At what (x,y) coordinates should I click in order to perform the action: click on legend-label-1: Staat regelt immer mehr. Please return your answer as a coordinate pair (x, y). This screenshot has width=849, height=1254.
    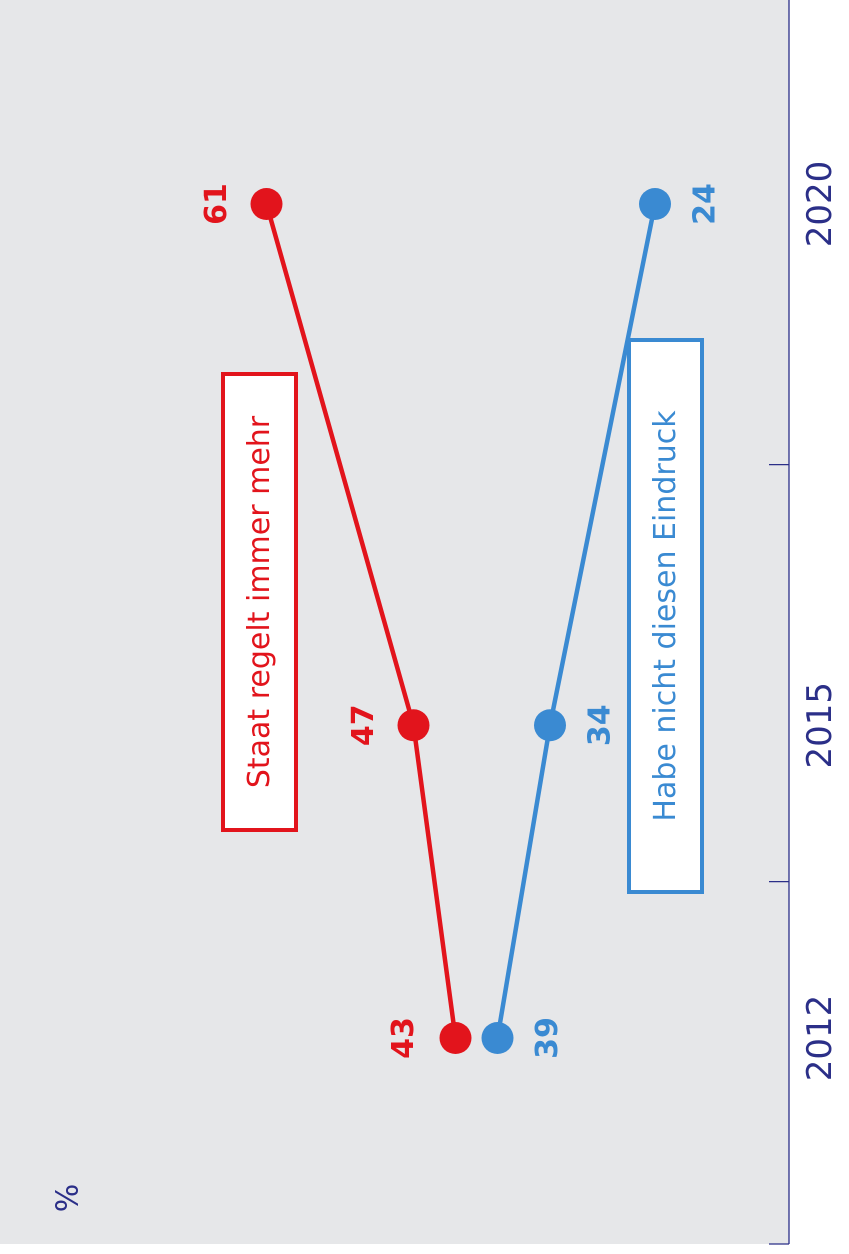
    Looking at the image, I should click on (259, 601).